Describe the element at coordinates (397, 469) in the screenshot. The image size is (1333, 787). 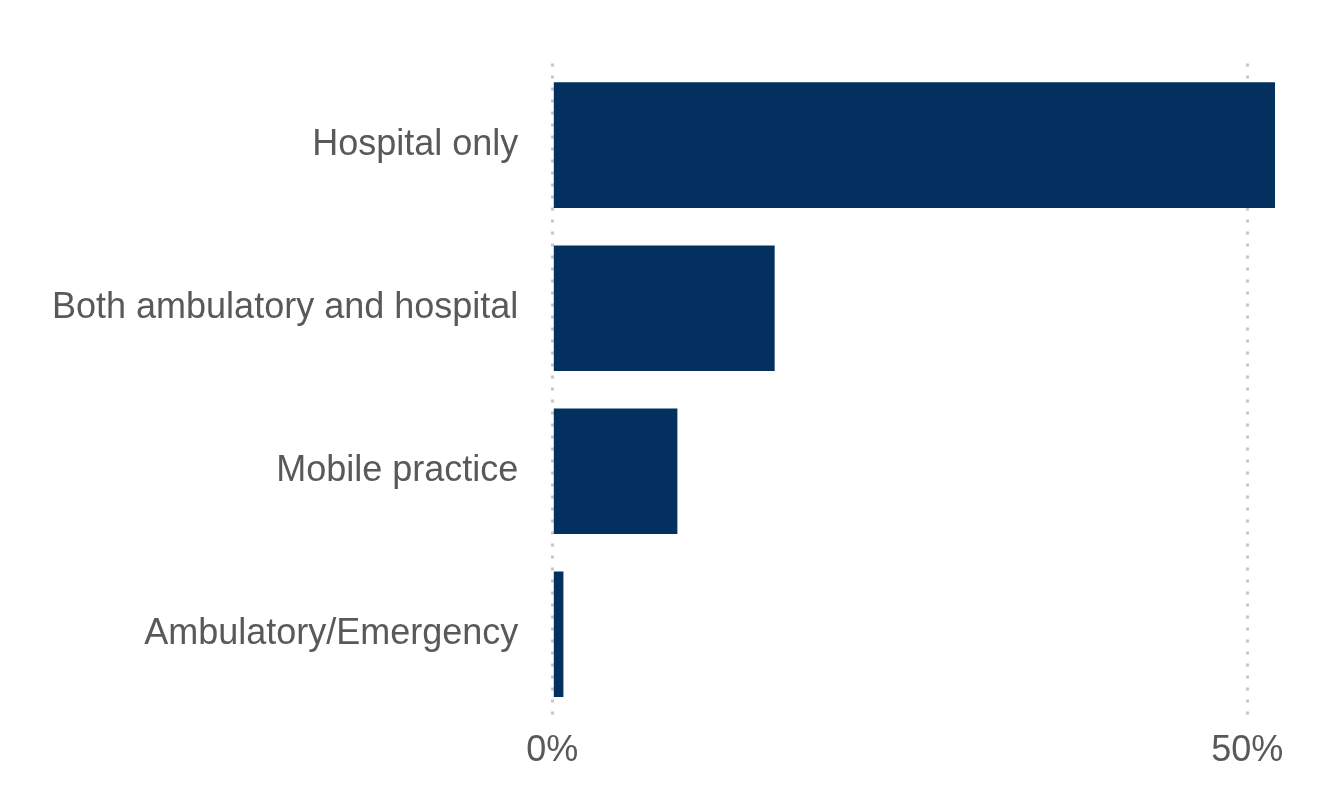
I see `y-tick-label: Mobile practice` at that location.